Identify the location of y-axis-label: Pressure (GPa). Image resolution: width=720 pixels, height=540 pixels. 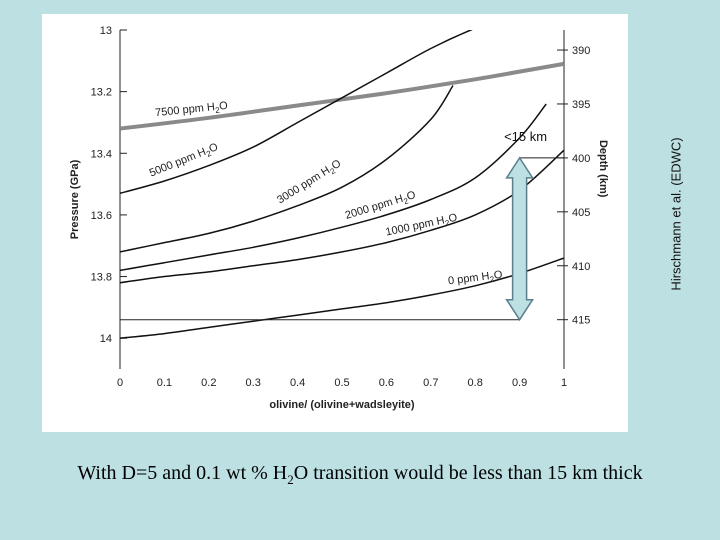
(75, 199).